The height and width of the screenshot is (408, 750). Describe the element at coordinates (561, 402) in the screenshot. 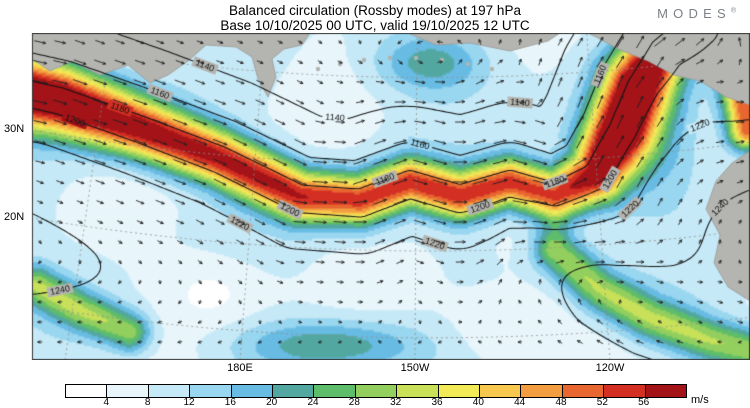

I see `colorbar-tick-label: 48` at that location.